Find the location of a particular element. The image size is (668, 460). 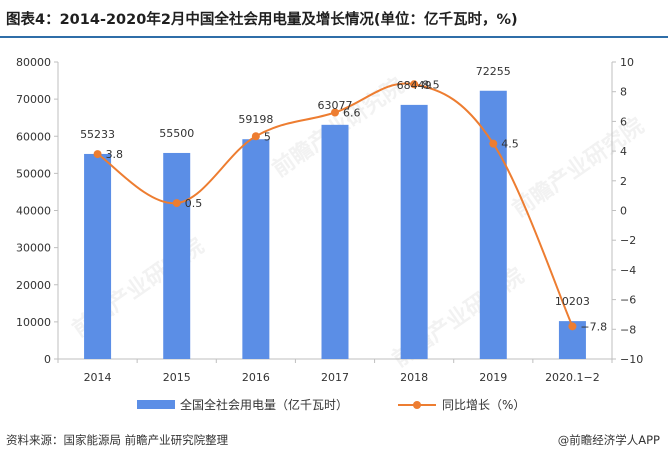

growth-value-label: 6.6 is located at coordinates (352, 112).